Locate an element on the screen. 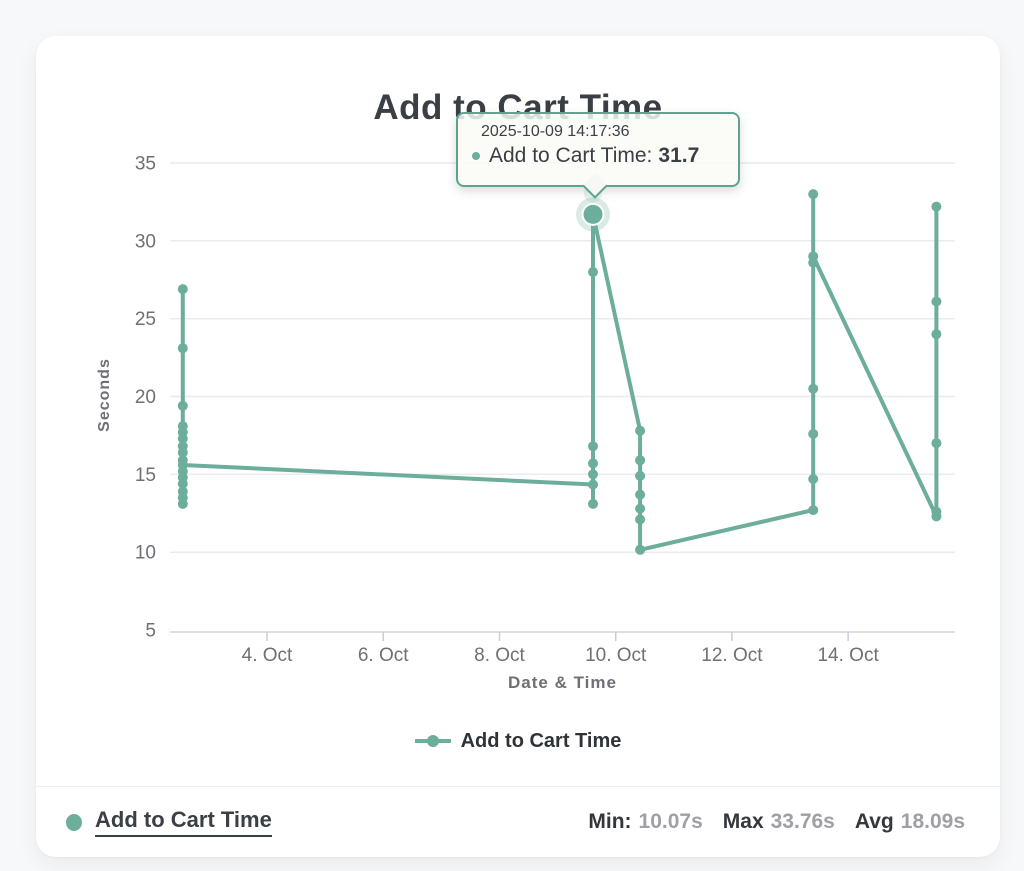 The width and height of the screenshot is (1024, 871). series-name-link: Add to Cart Time is located at coordinates (183, 822).